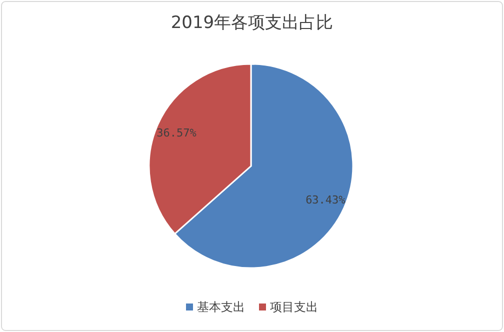 The width and height of the screenshot is (504, 332). I want to click on legend-label: 项目支出, so click(294, 307).